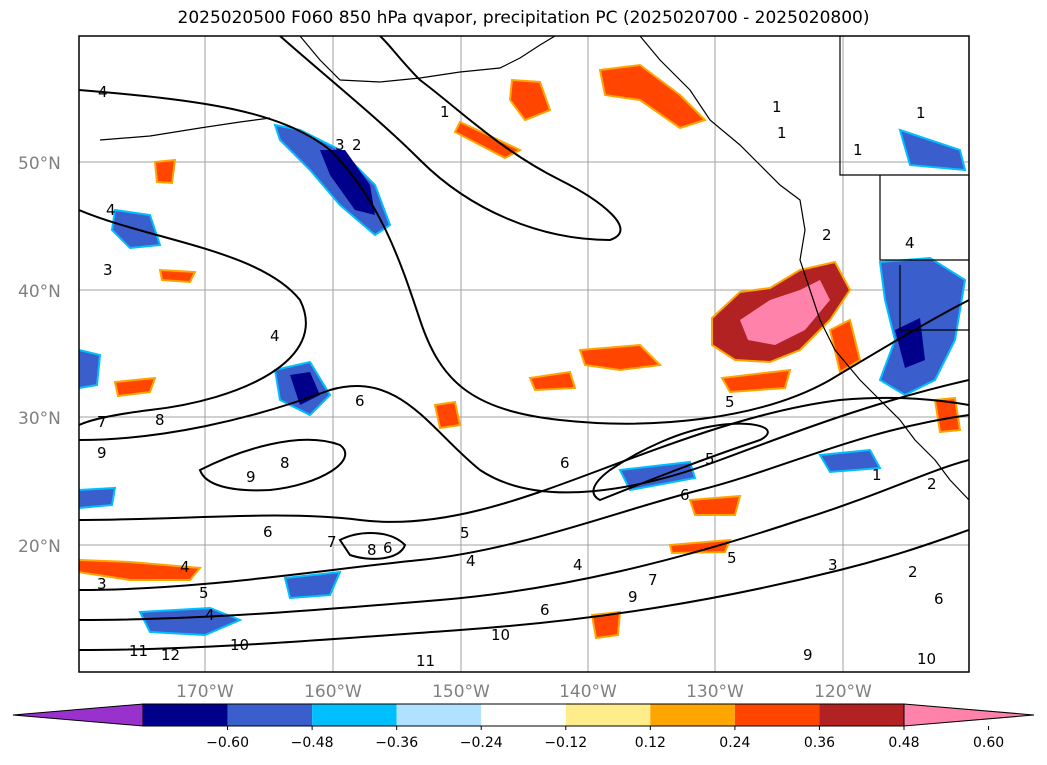 Image resolution: width=1047 pixels, height=765 pixels. I want to click on colorbar-tick-label: −0.24, so click(481, 743).